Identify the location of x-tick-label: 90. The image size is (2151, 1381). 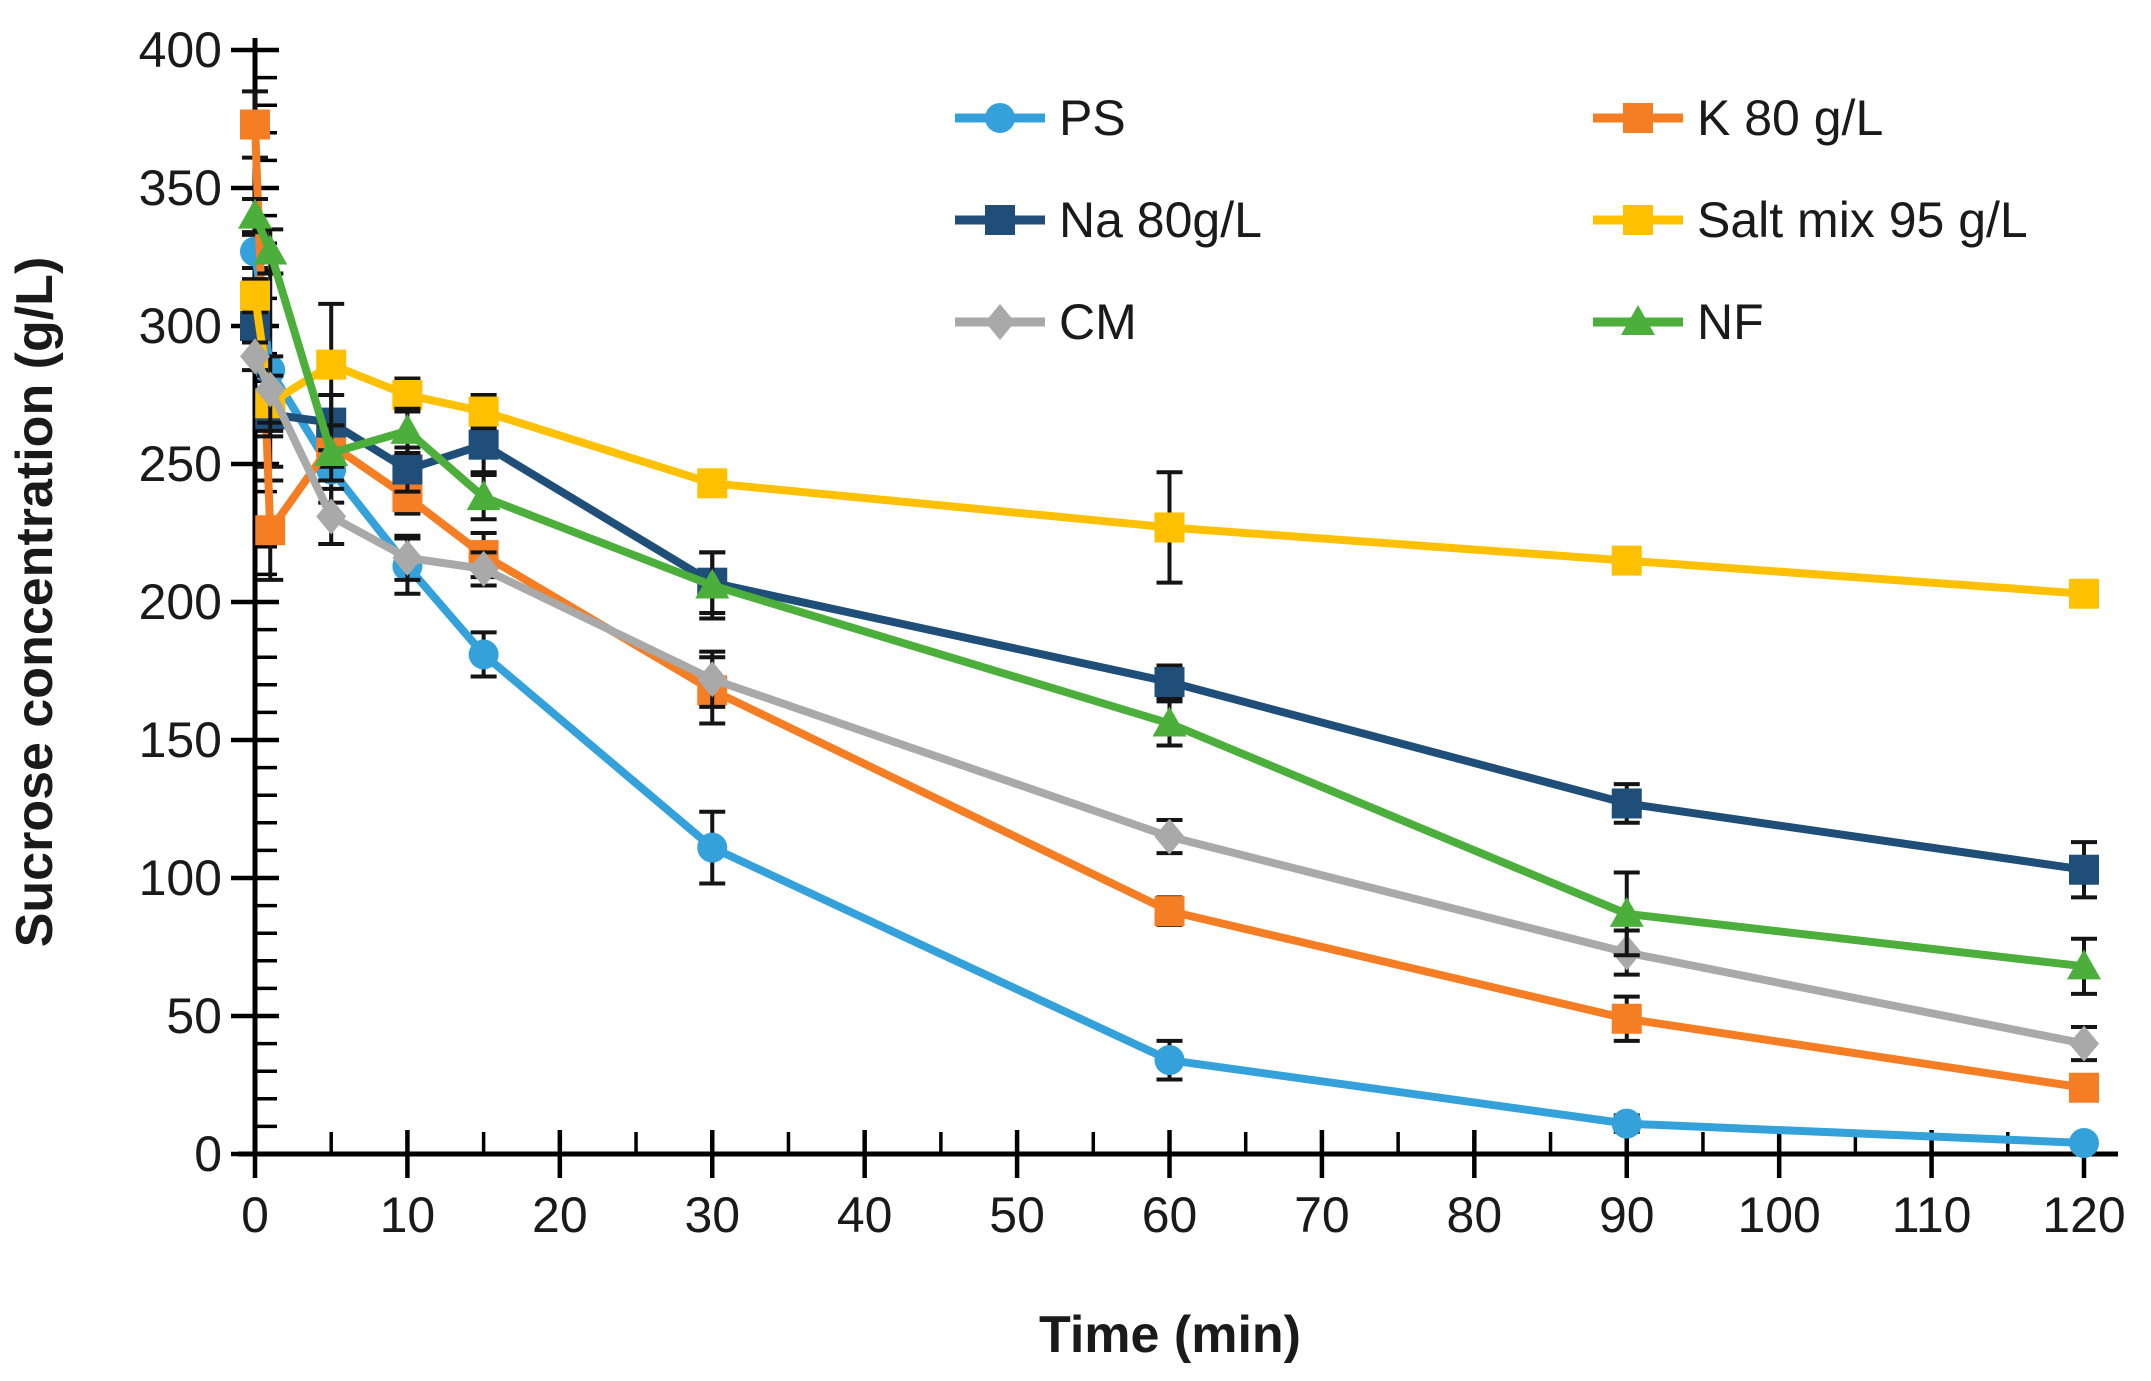
(1627, 1215).